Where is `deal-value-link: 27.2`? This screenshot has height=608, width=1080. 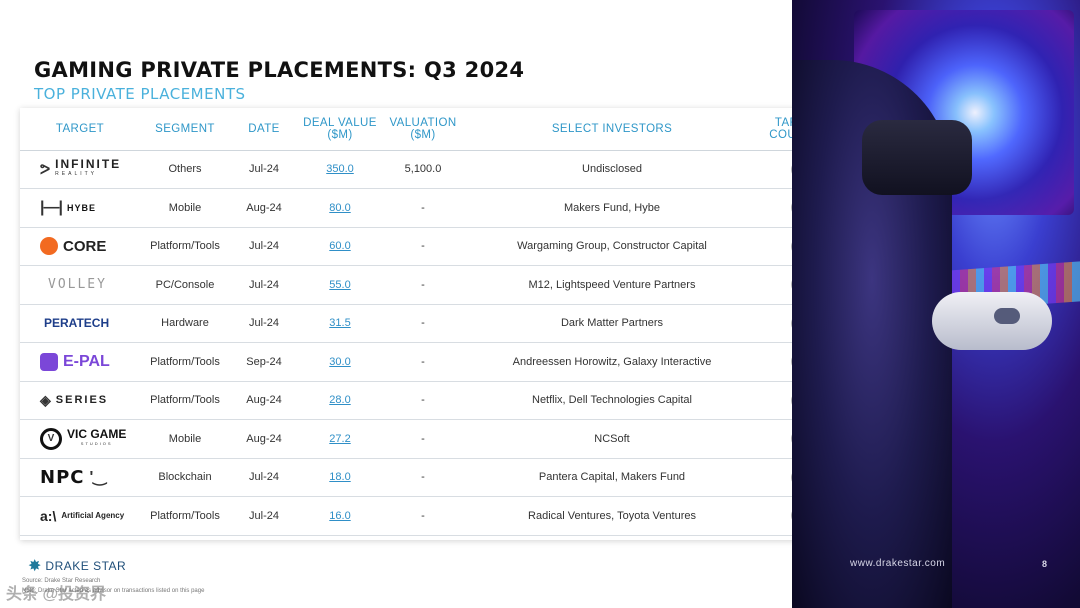
deal-value-link: 27.2 is located at coordinates (340, 438).